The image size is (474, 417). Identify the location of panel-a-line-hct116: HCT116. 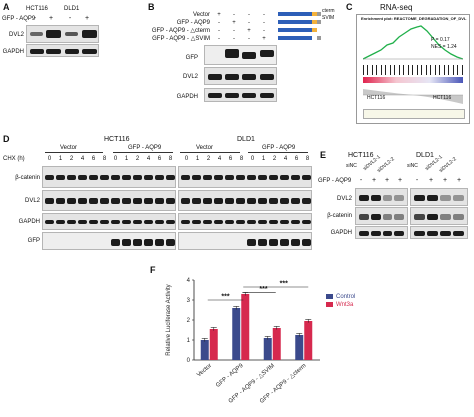
(37, 9).